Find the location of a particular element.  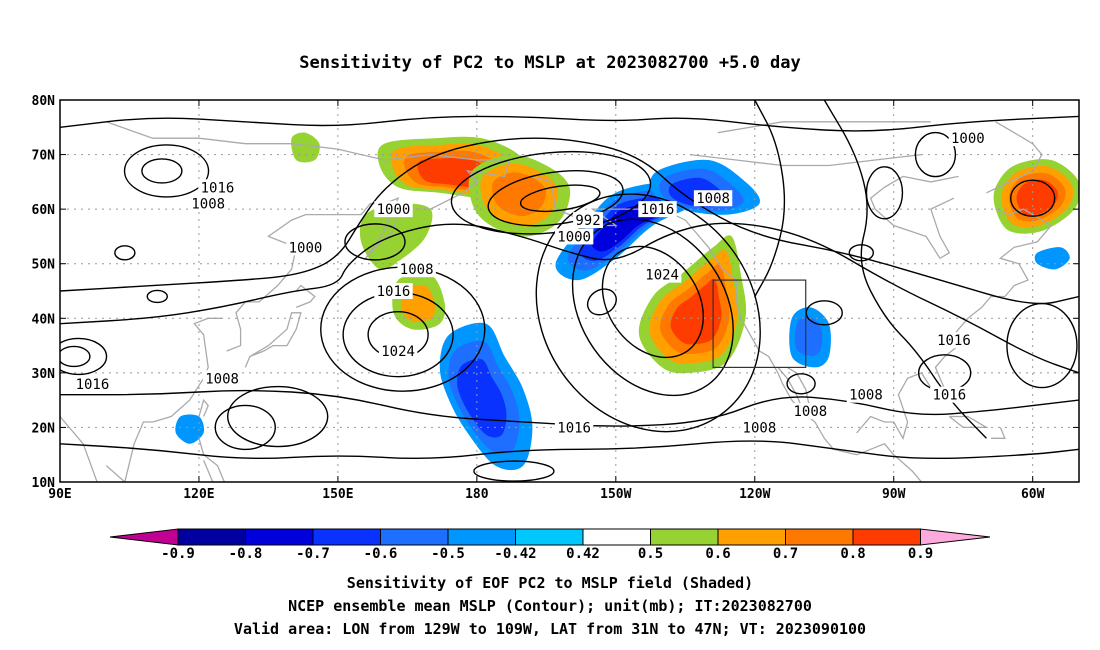

contour-label: 1024 is located at coordinates (398, 352).